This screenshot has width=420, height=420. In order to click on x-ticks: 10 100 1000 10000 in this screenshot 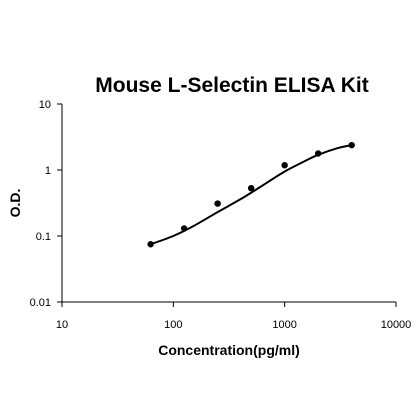, I will do `click(233, 316)`.